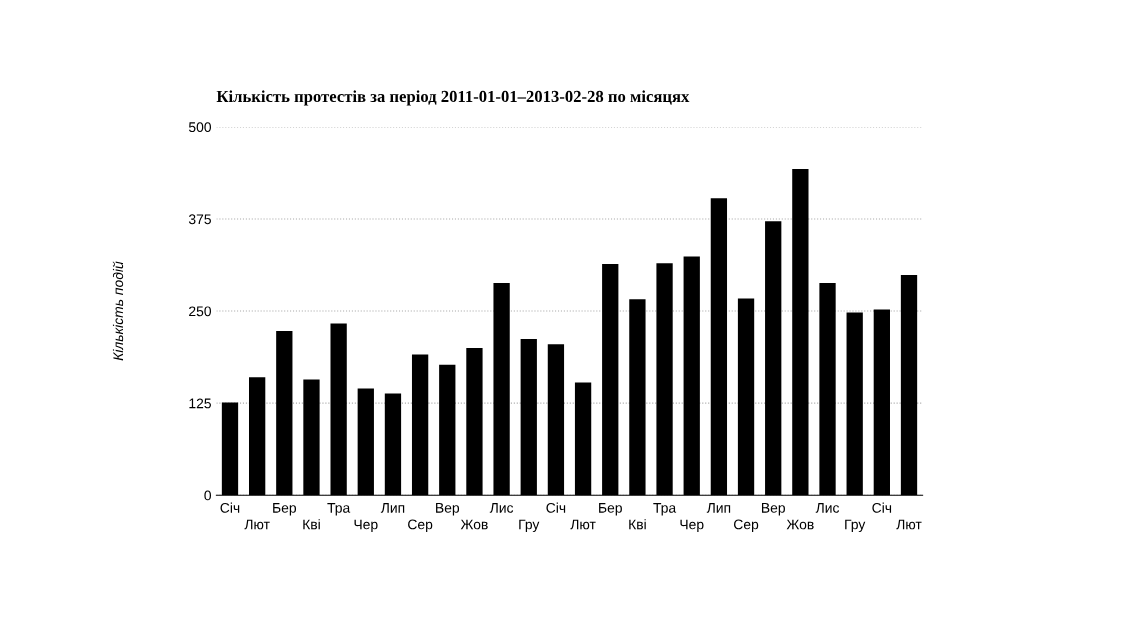 This screenshot has height=619, width=1139. Describe the element at coordinates (200, 311) in the screenshot. I see `y-tick-label: 250` at that location.